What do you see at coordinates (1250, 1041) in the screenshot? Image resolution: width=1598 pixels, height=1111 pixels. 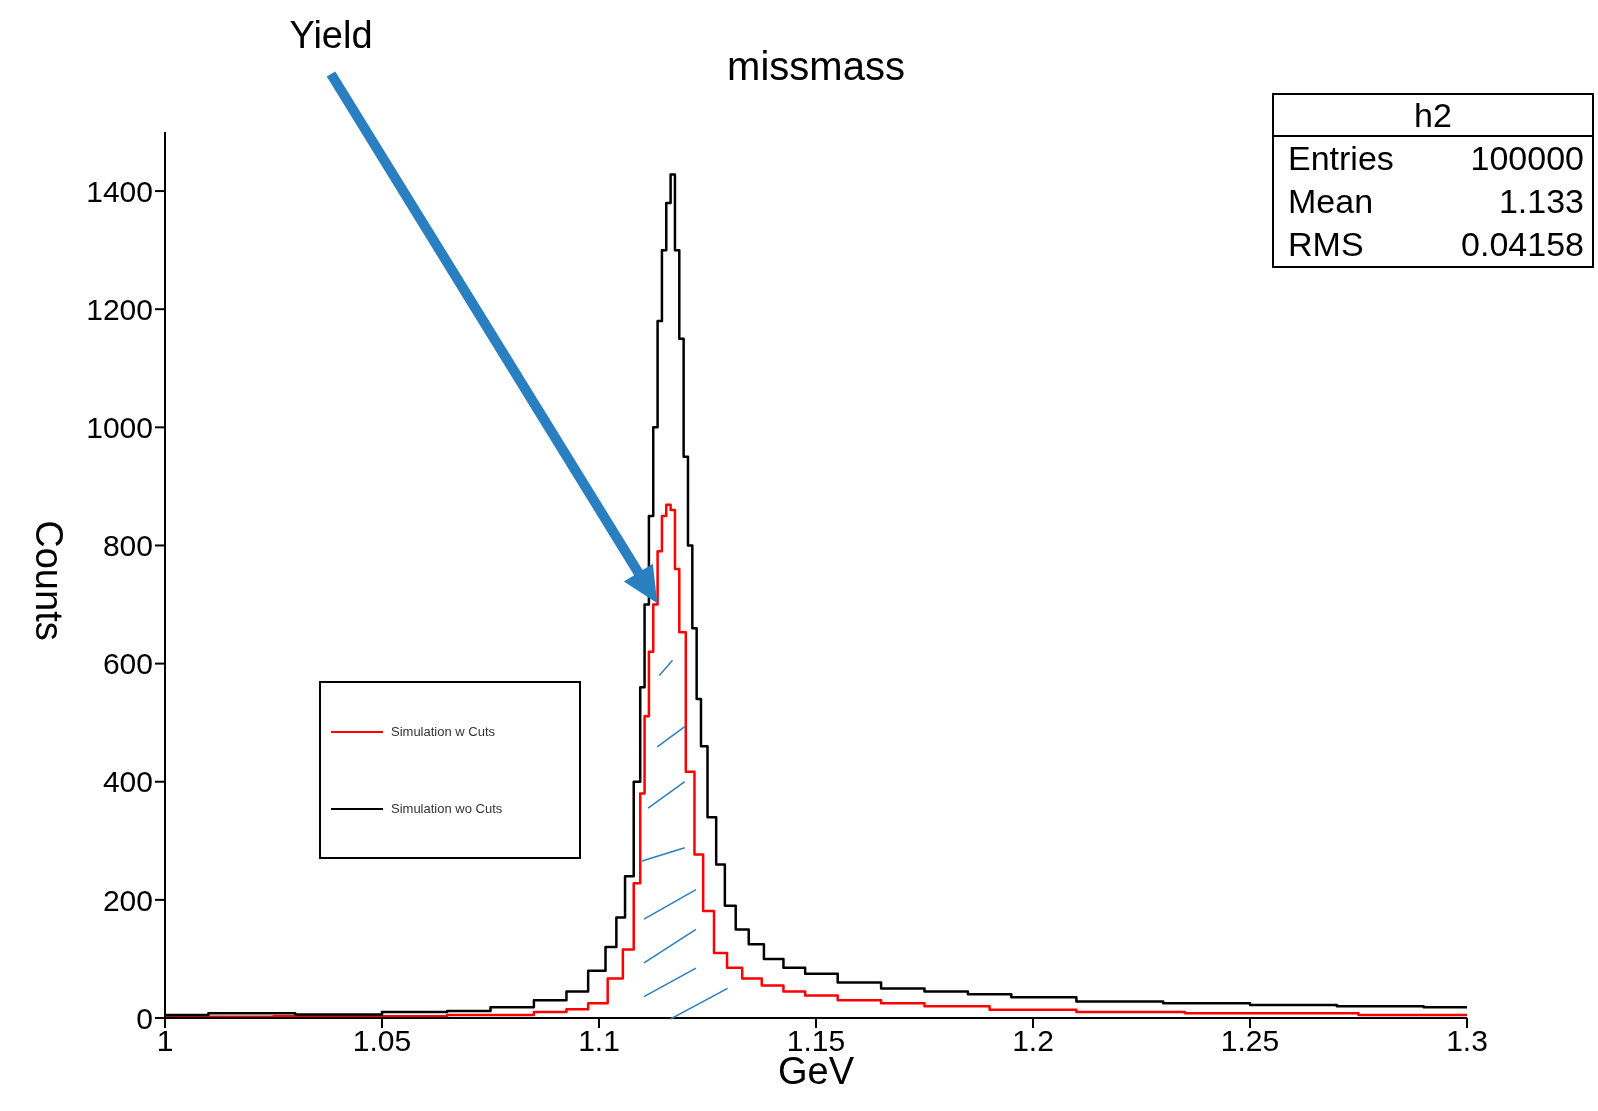 I see `x-tick-label: 1.25` at bounding box center [1250, 1041].